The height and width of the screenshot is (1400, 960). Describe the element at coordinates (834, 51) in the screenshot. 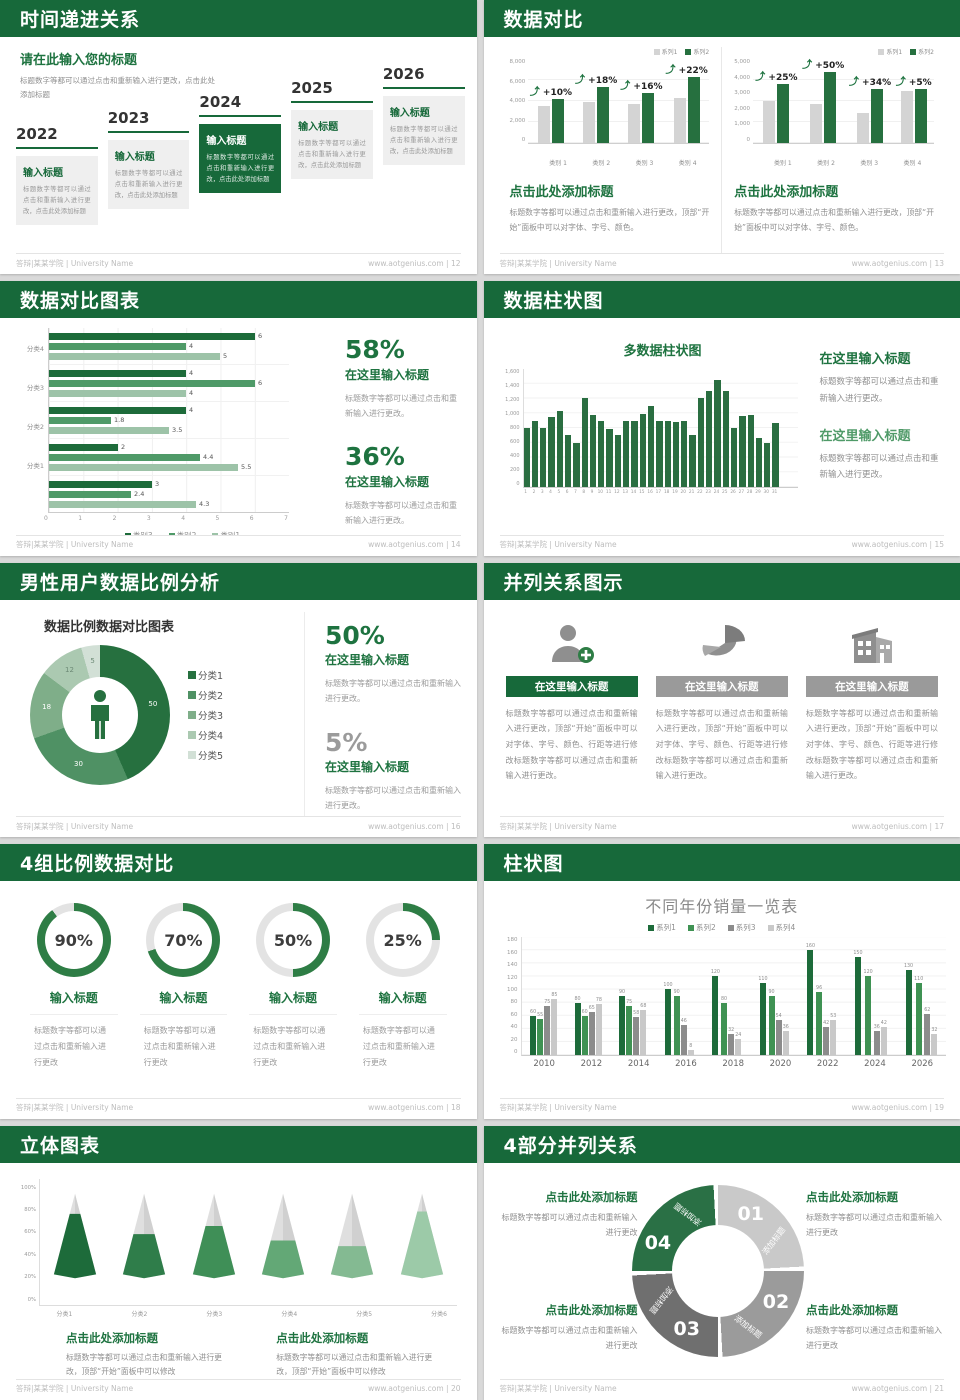

I see `chart-legend: 系列1 系列2` at that location.